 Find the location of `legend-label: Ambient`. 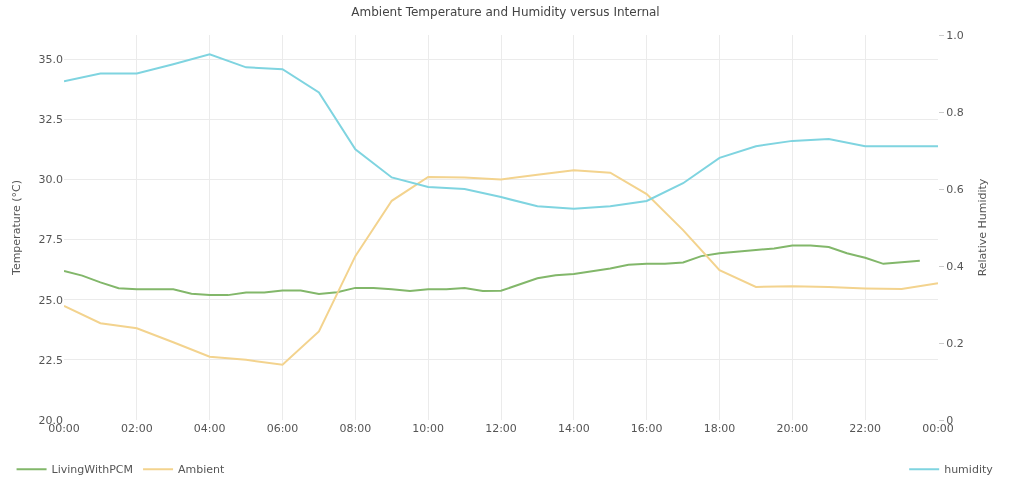

legend-label: Ambient is located at coordinates (202, 470).